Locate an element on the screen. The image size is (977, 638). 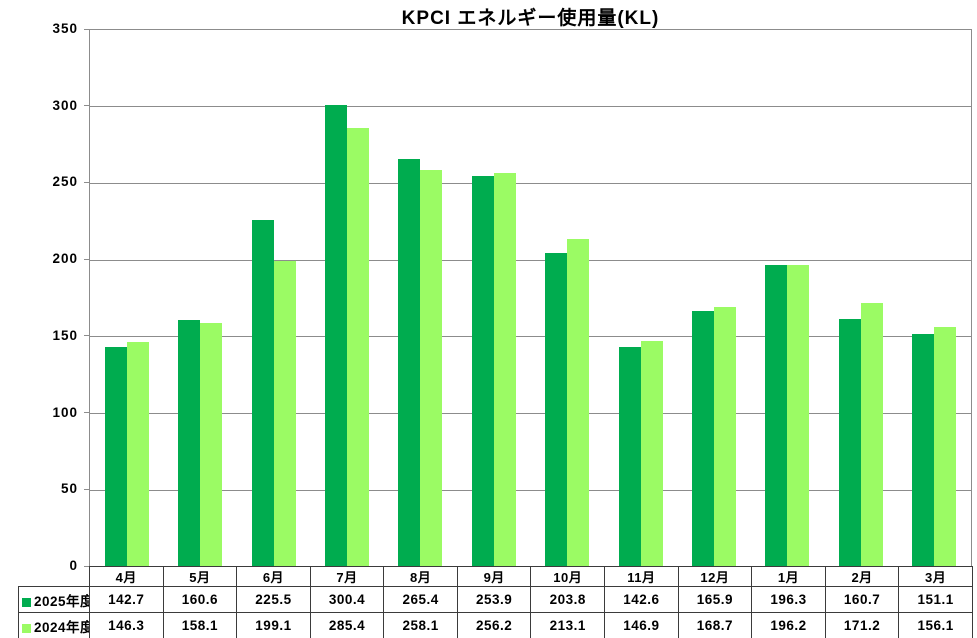
table-value-cell: 265.4 is located at coordinates (420, 599).